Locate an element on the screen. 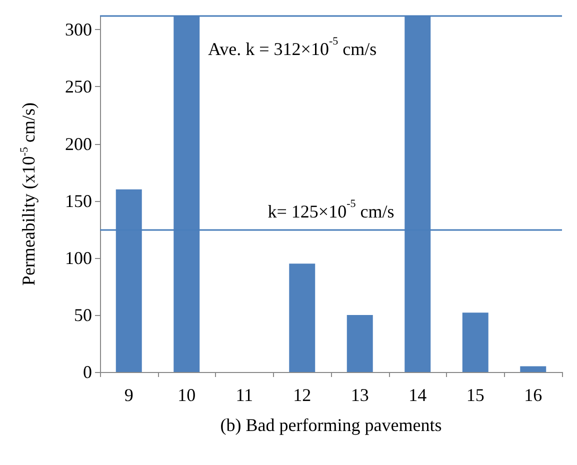 The image size is (577, 465). y-tick-label: 300 is located at coordinates (78, 30).